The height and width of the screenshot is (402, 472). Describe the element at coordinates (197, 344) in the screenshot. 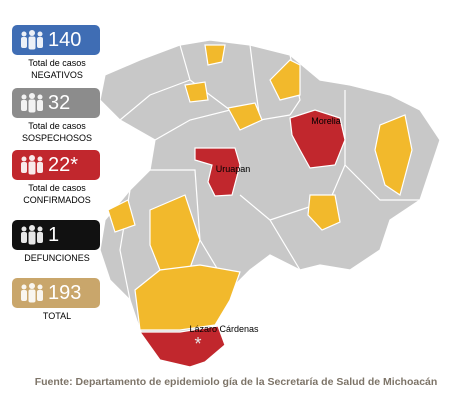

I see `marker: *` at that location.